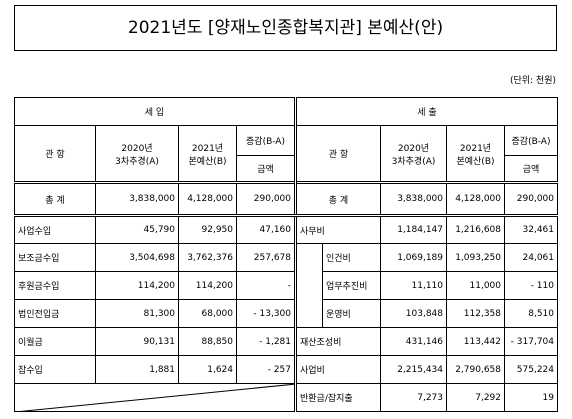 The height and width of the screenshot is (419, 572). What do you see at coordinates (413, 369) in the screenshot?
I see `item-value: 2,215,434` at bounding box center [413, 369].